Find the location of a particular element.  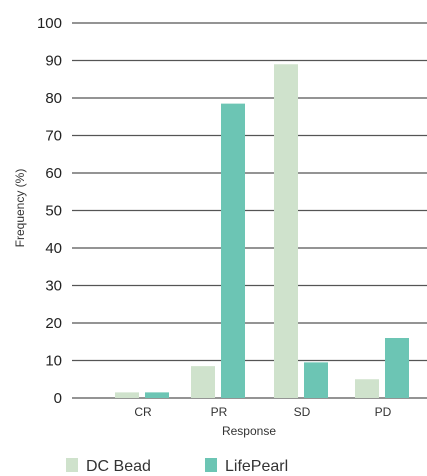

y-tick-labels: 0 10 20 30 40 50 60 70 80 90 100 is located at coordinates (49, 211).